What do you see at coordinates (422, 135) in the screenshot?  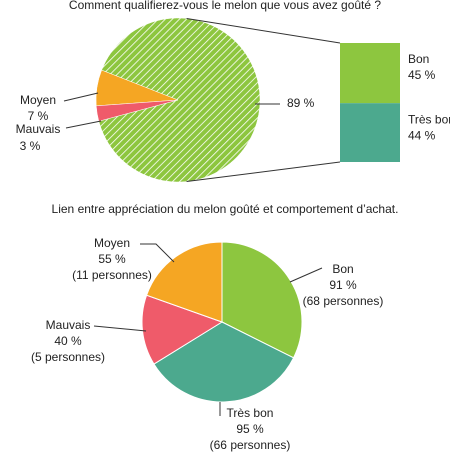 I see `value-label: 44 %` at bounding box center [422, 135].